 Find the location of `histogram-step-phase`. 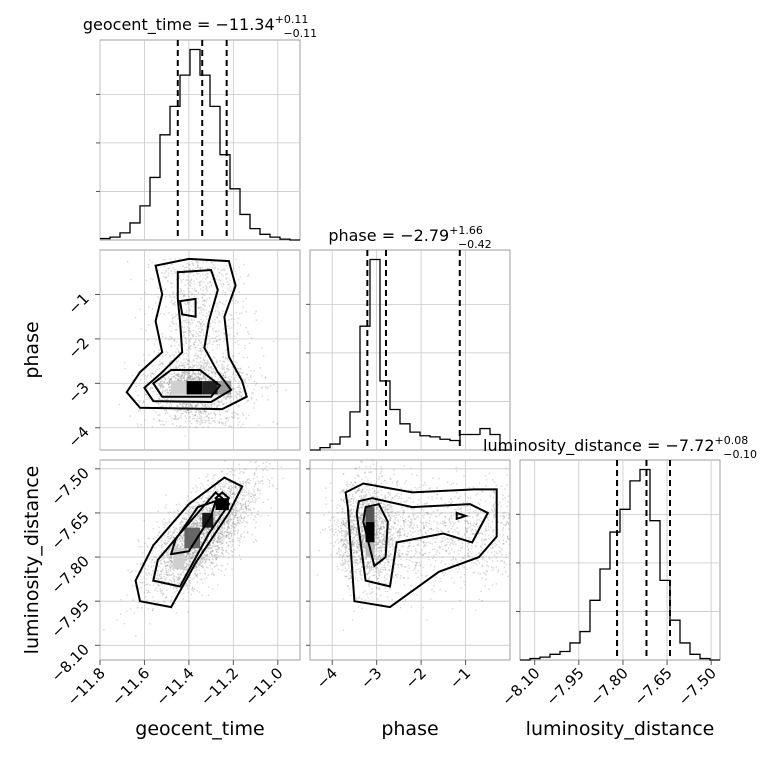

histogram-step-phase is located at coordinates (410, 354).